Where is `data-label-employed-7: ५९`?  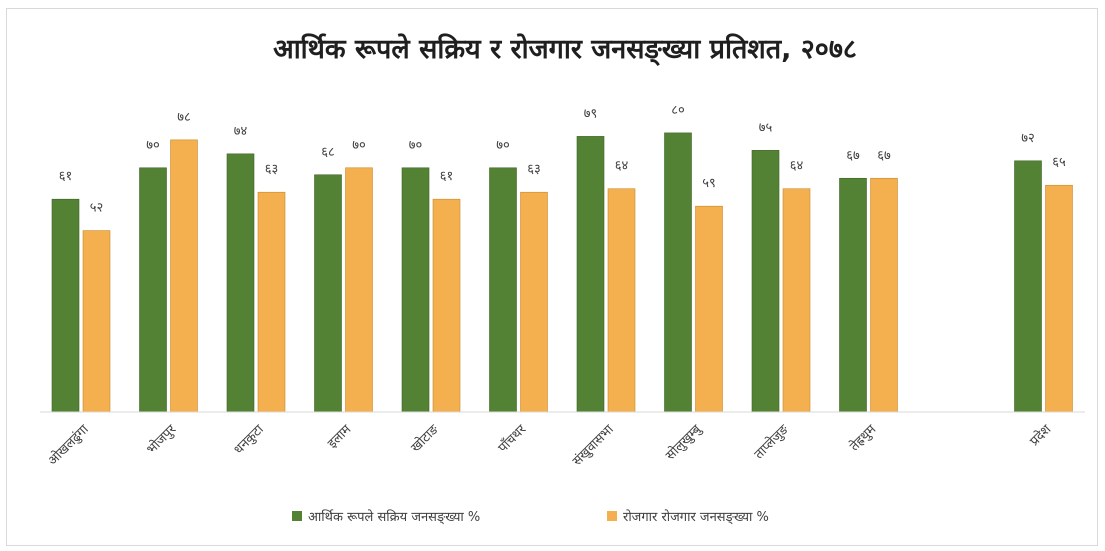
data-label-employed-7: ५९ is located at coordinates (709, 183).